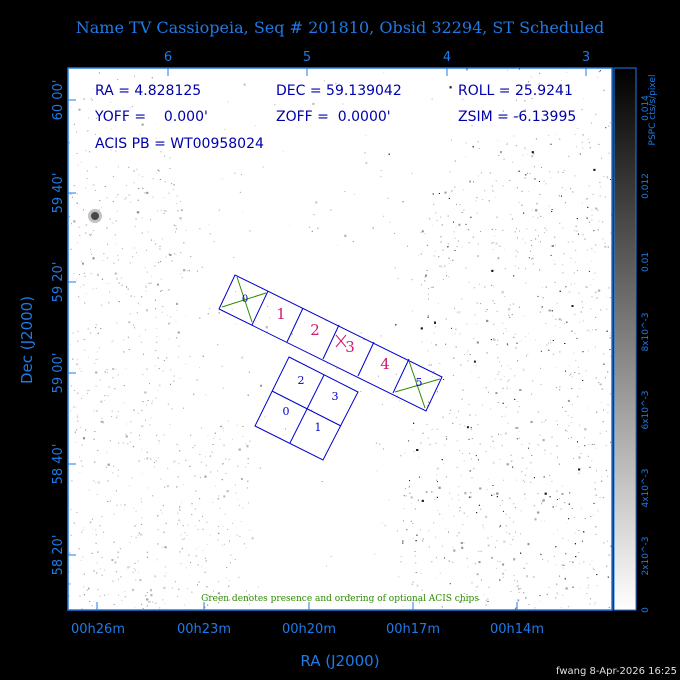 The image size is (680, 680). What do you see at coordinates (646, 186) in the screenshot?
I see `colorbar-tick: 0.012` at bounding box center [646, 186].